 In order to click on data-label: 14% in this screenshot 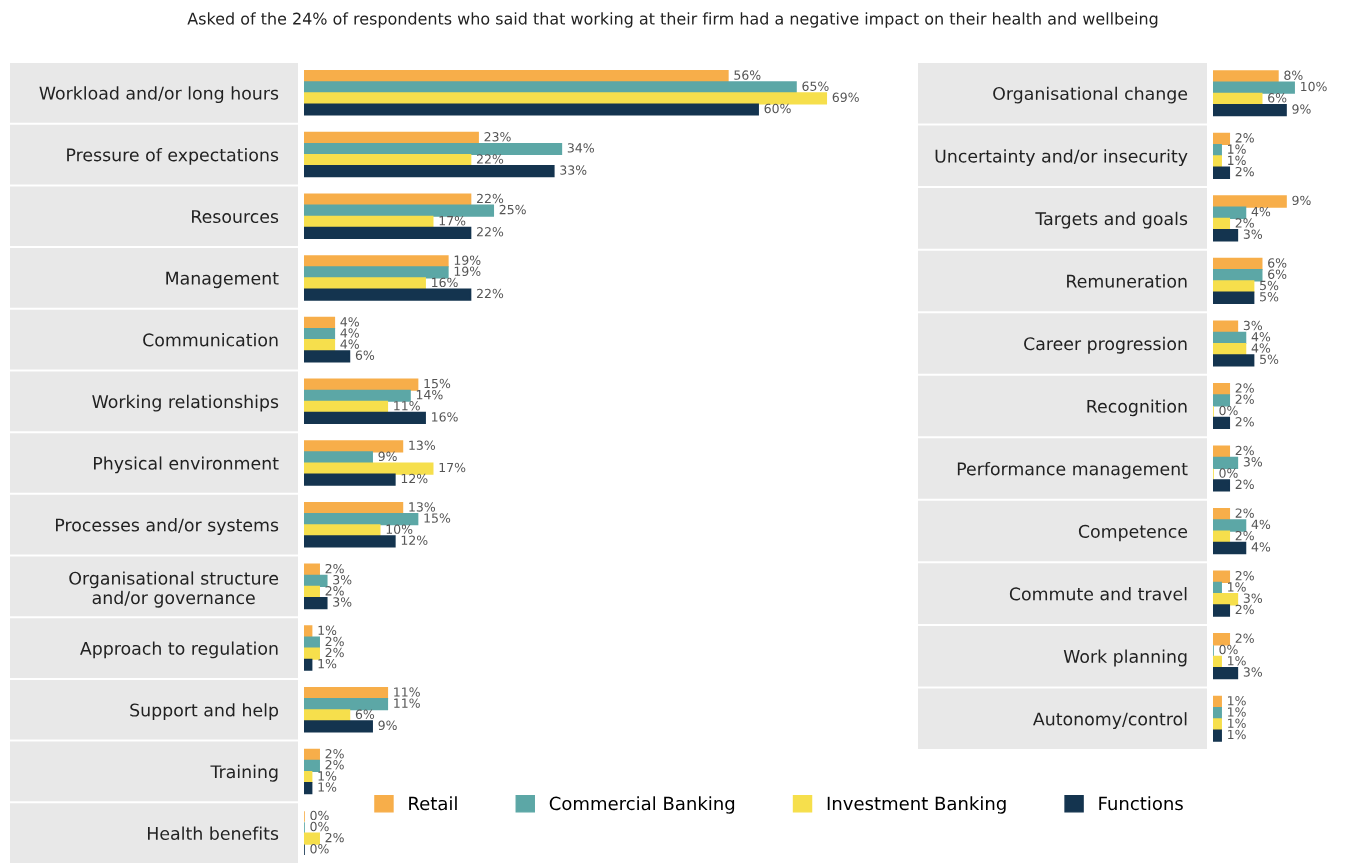, I will do `click(429, 394)`.